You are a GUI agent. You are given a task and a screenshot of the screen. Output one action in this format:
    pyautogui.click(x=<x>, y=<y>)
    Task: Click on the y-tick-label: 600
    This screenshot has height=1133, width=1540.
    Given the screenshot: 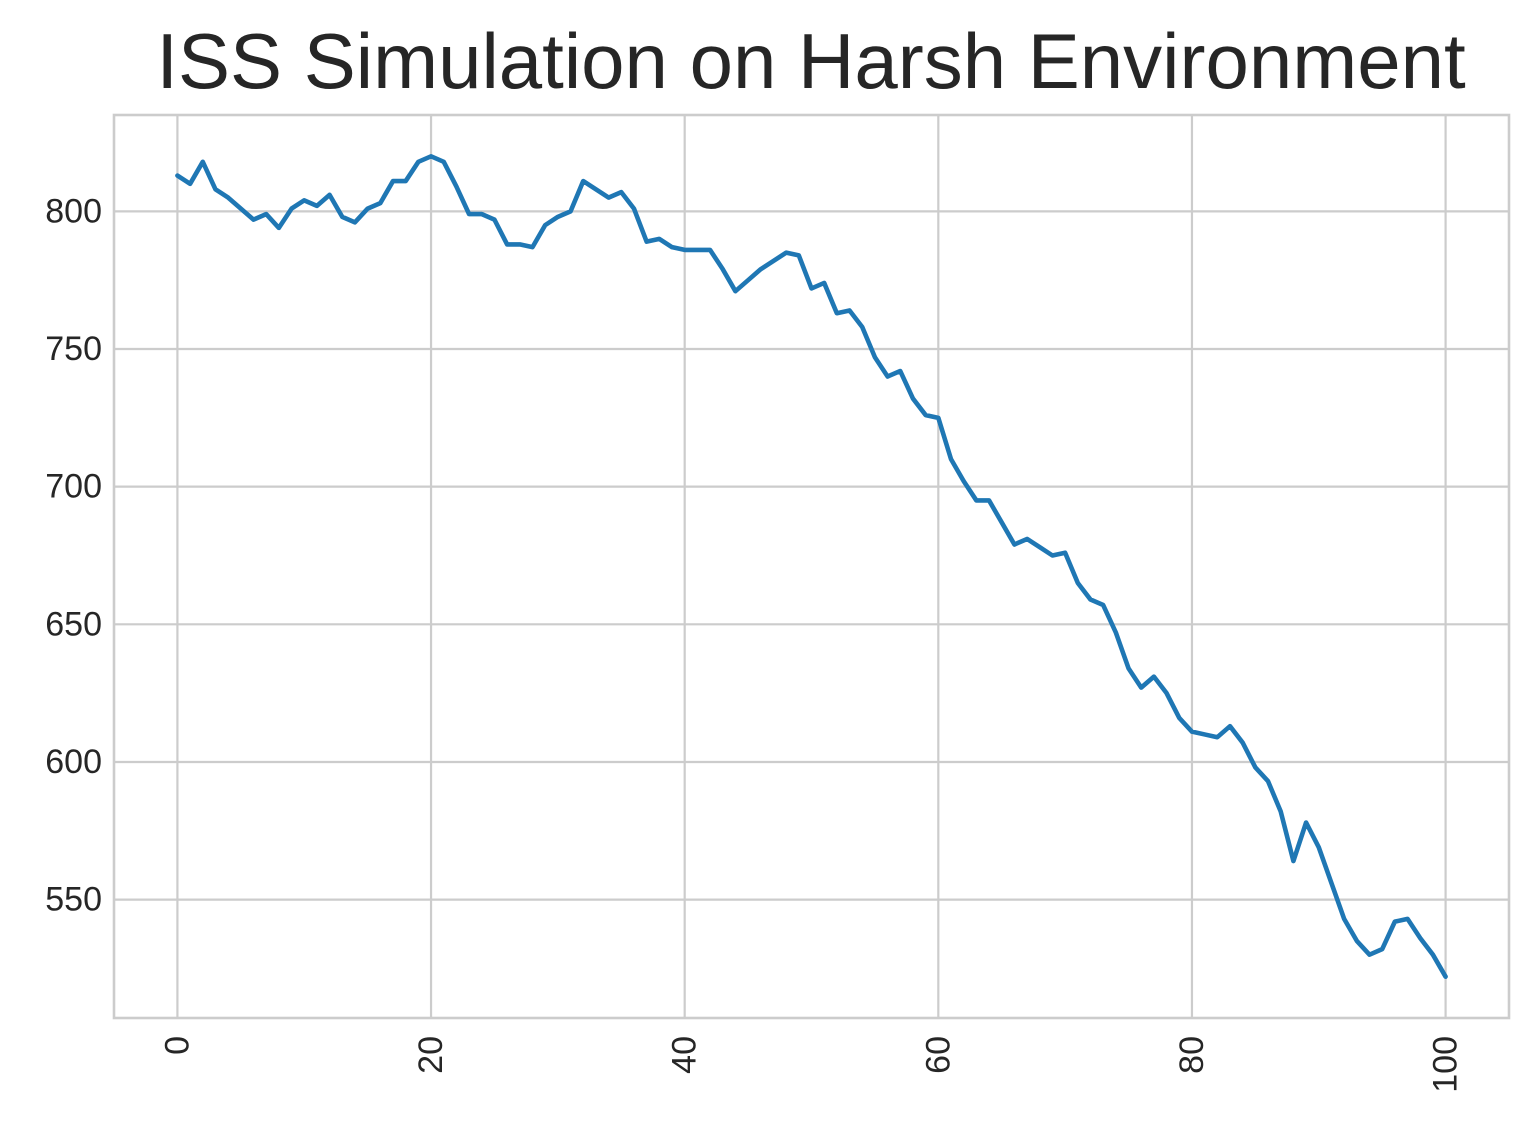 What is the action you would take?
    pyautogui.click(x=73, y=762)
    